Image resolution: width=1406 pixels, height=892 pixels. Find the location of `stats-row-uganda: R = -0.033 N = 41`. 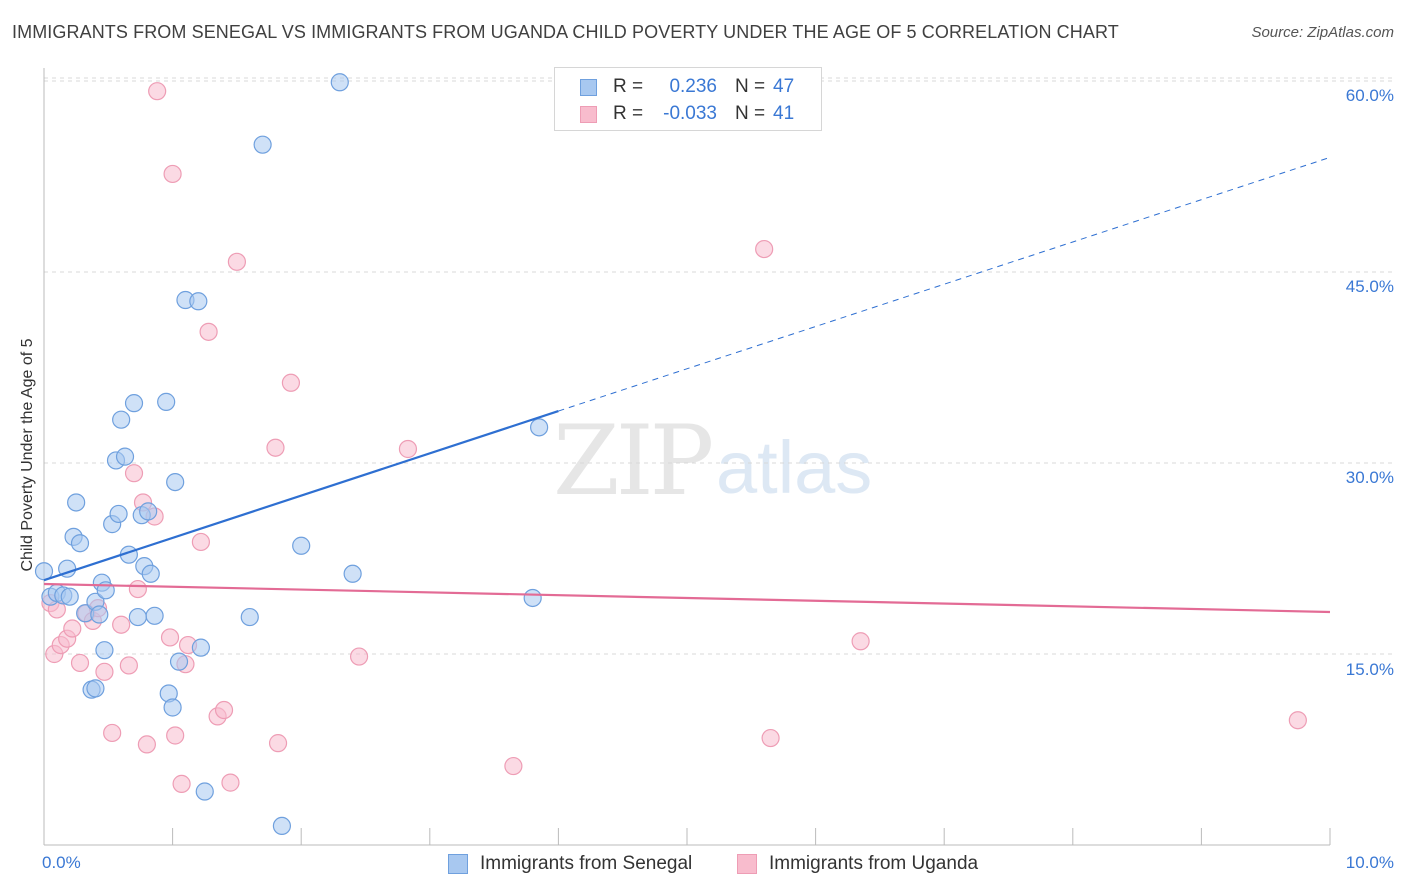

stats-row-uganda: R = -0.033 N = 41 is located at coordinates (688, 114).